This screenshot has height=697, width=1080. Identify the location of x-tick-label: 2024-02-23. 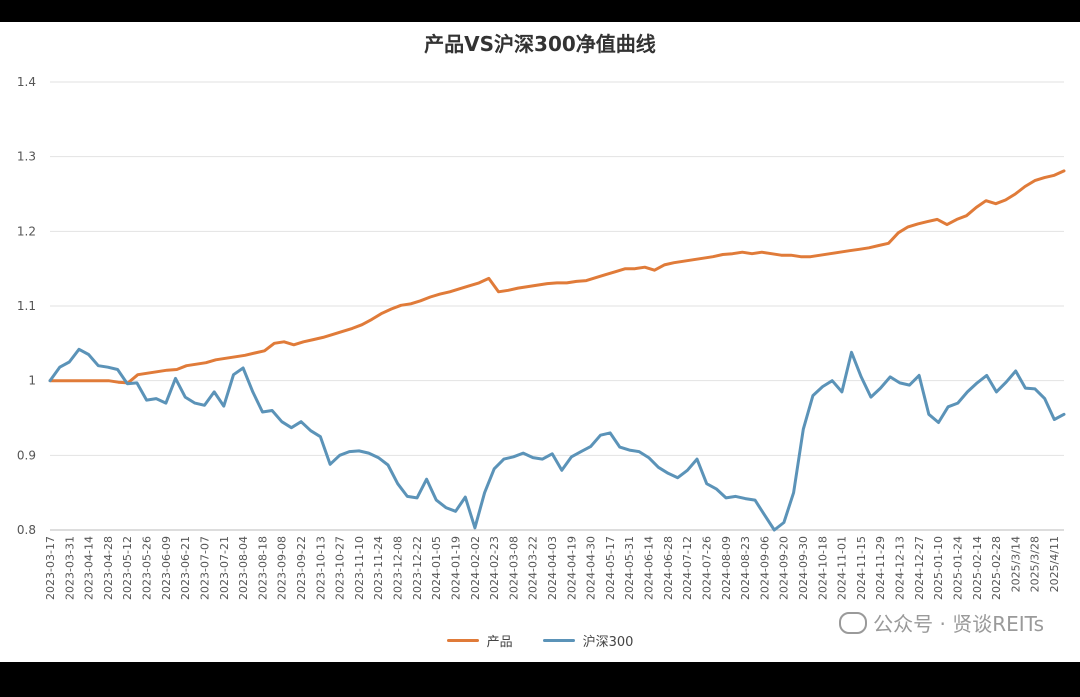
(494, 568).